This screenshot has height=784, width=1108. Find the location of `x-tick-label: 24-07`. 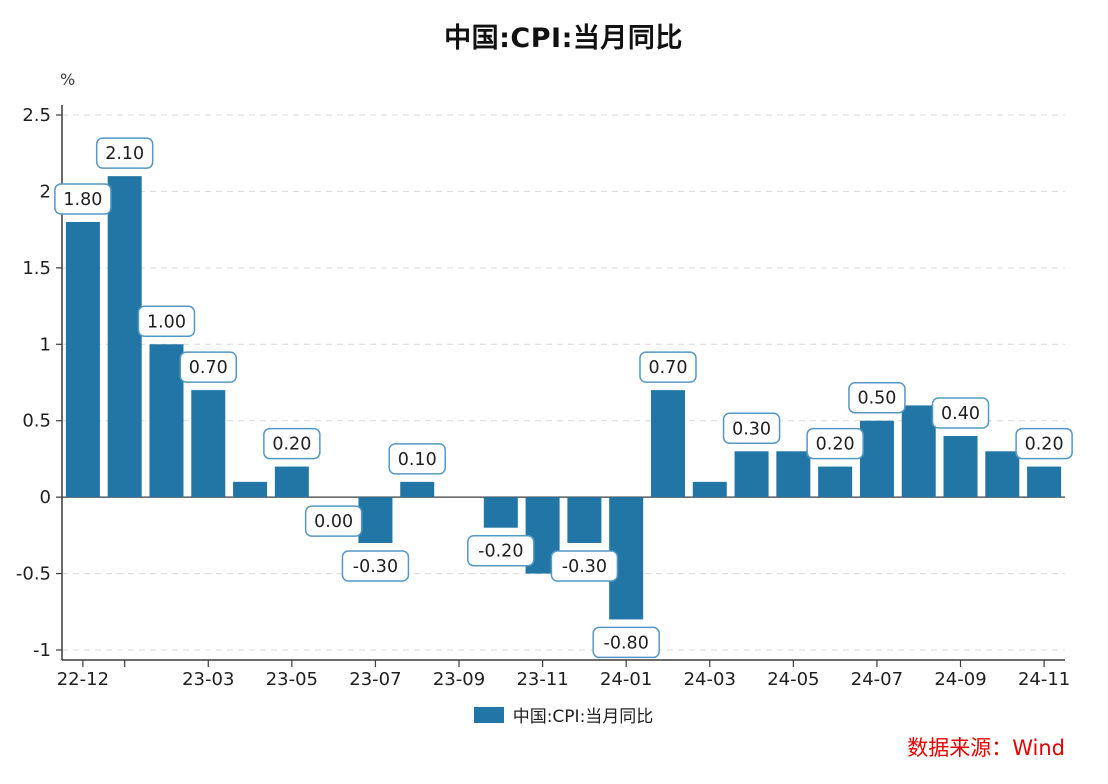

x-tick-label: 24-07 is located at coordinates (877, 679).